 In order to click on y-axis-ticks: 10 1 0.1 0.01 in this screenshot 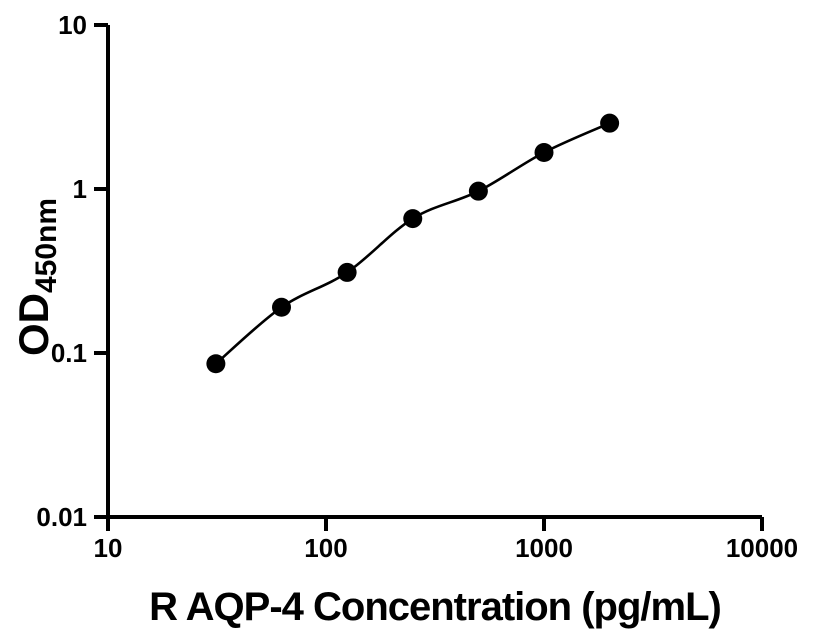, I will do `click(72, 271)`.